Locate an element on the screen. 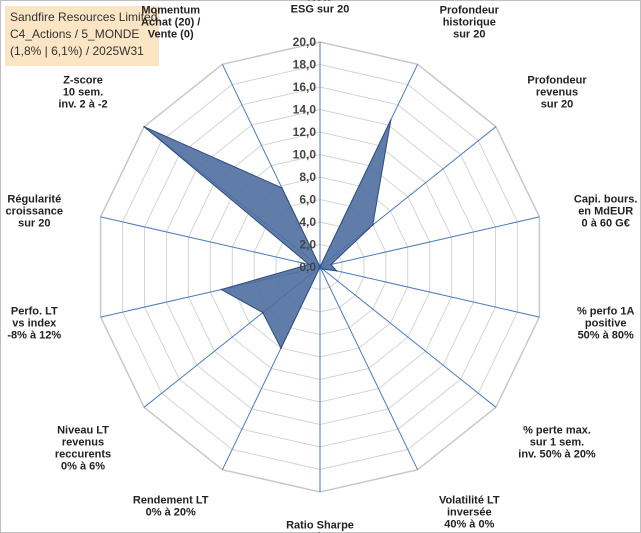 This screenshot has height=533, width=641. axis-label-line: inversée is located at coordinates (469, 513).